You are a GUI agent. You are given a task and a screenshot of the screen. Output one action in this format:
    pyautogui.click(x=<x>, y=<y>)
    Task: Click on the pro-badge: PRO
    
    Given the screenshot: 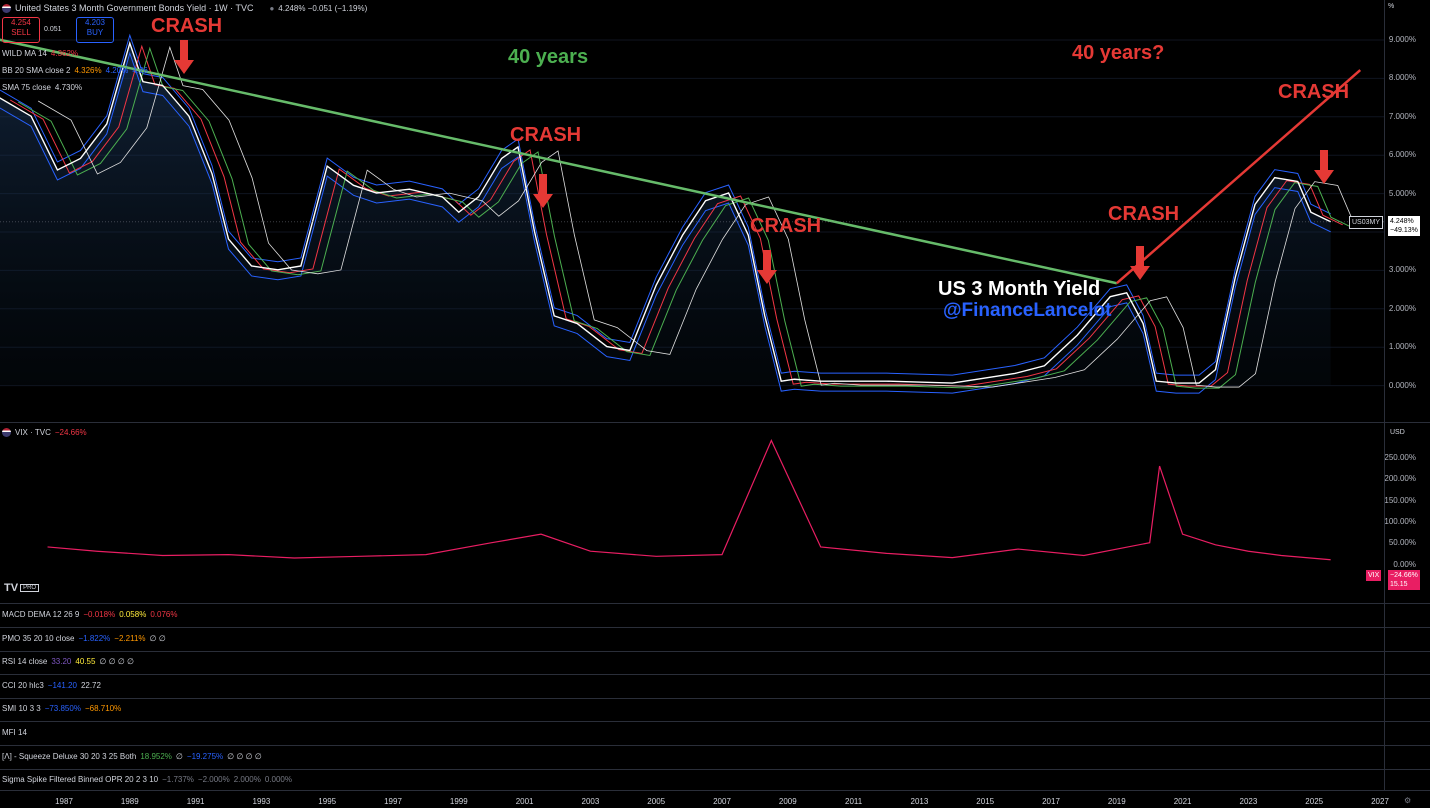 What is the action you would take?
    pyautogui.click(x=30, y=588)
    